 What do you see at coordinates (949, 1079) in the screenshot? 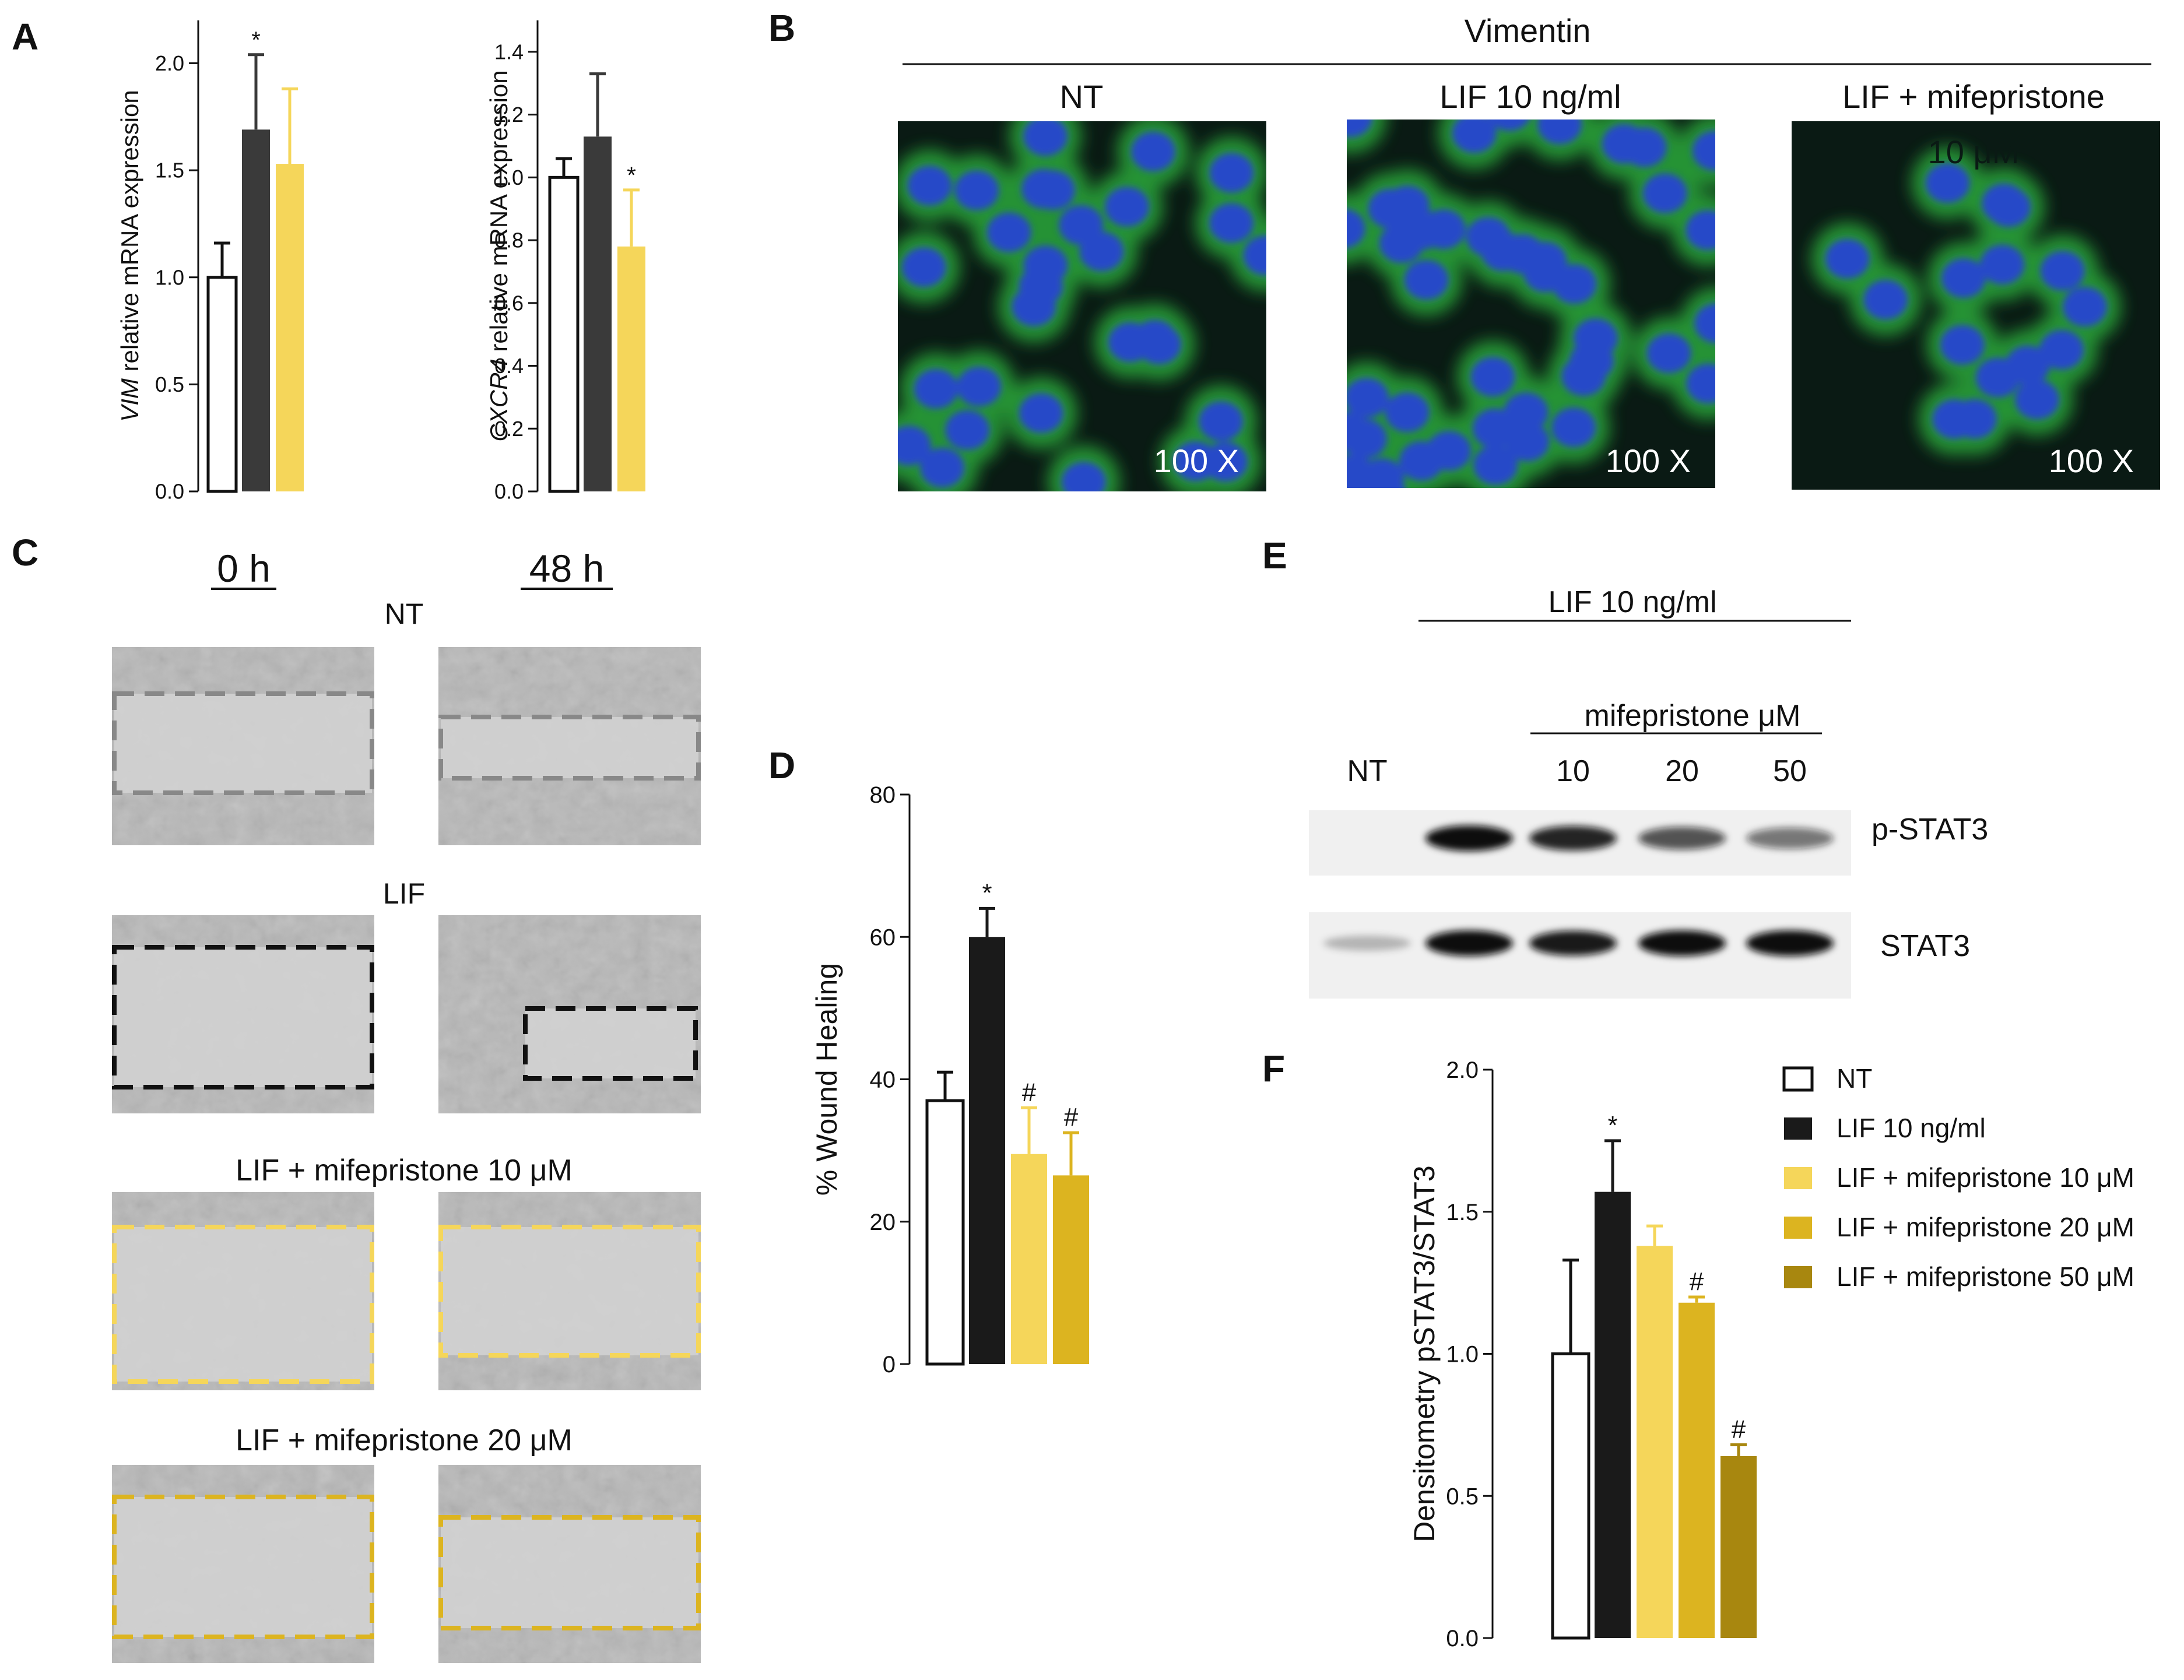
I see `wound-healing-chart: 0 20 40 60 80 * # # % Wound Healing` at bounding box center [949, 1079].